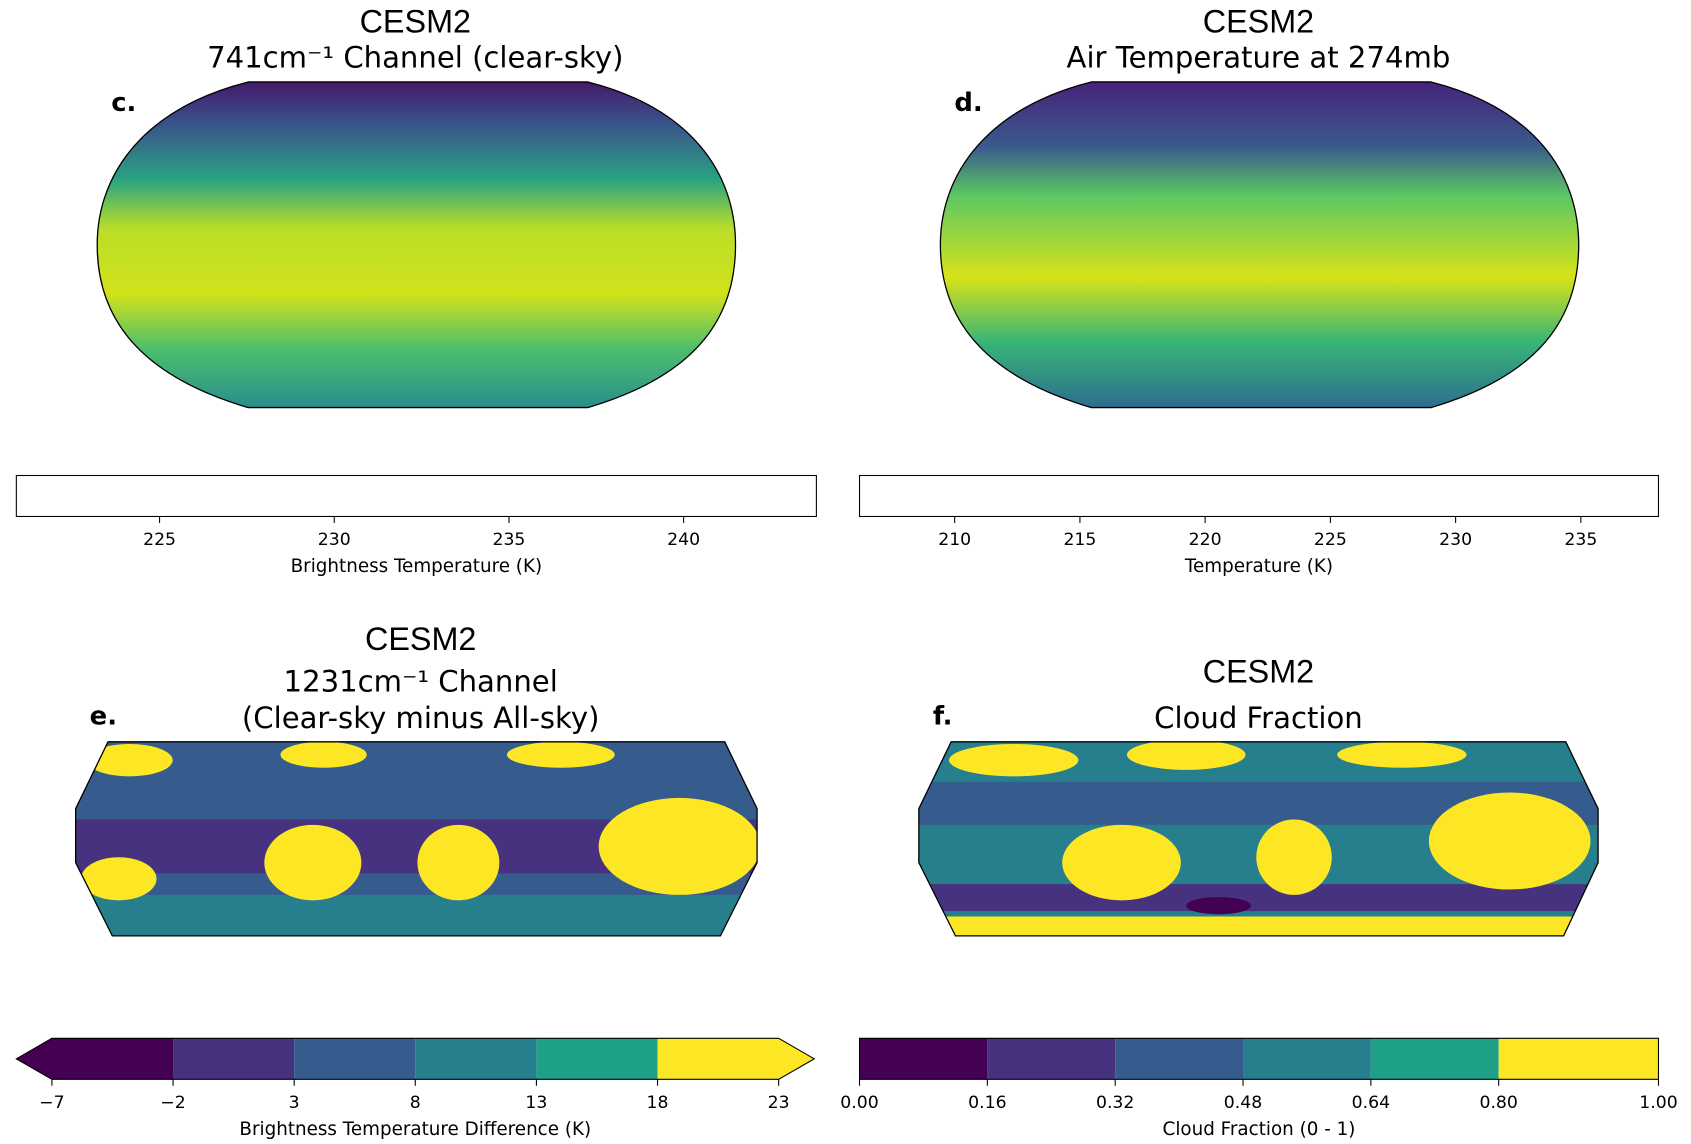 The width and height of the screenshot is (1691, 1144). Describe the element at coordinates (103, 717) in the screenshot. I see `panel-label: e.` at that location.